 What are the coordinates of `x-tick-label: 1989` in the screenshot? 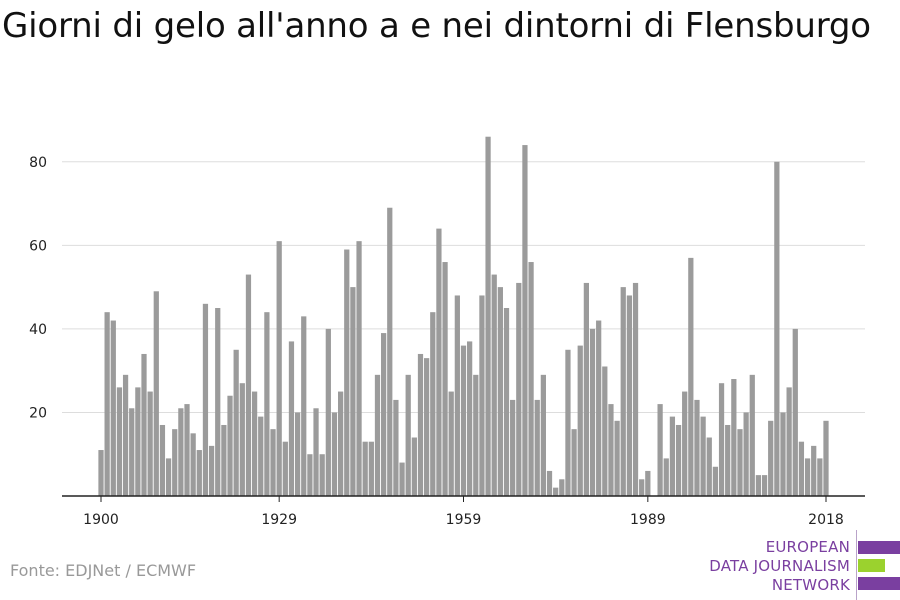 It's located at (648, 520).